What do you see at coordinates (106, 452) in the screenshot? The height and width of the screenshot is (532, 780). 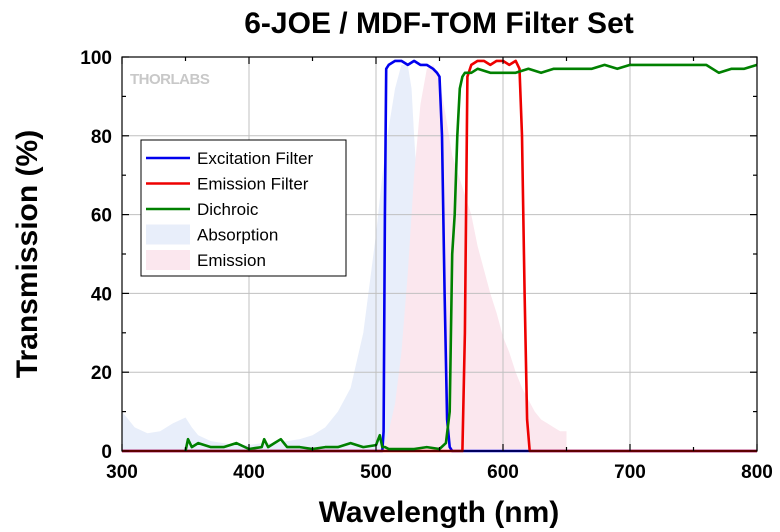 I see `y-tick-label: 0` at bounding box center [106, 452].